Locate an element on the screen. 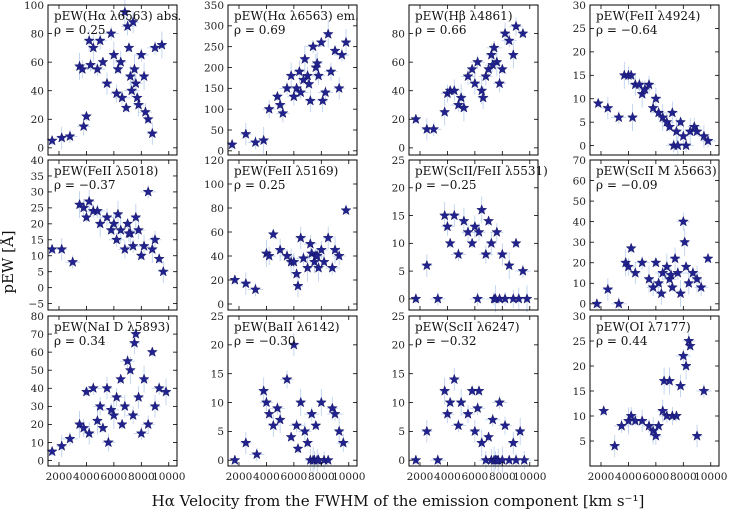 The image size is (735, 513). panel-title: pEW(FeII λ5169) is located at coordinates (286, 171).